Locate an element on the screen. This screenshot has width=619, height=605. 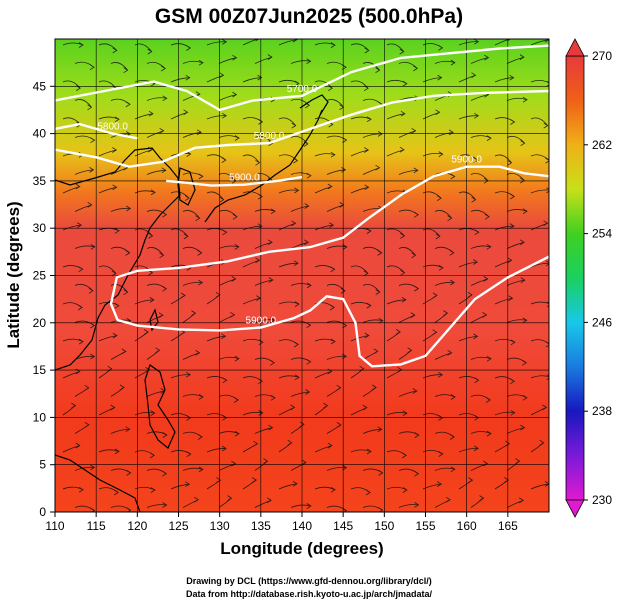
x-tick-label: 135 is located at coordinates (261, 526).